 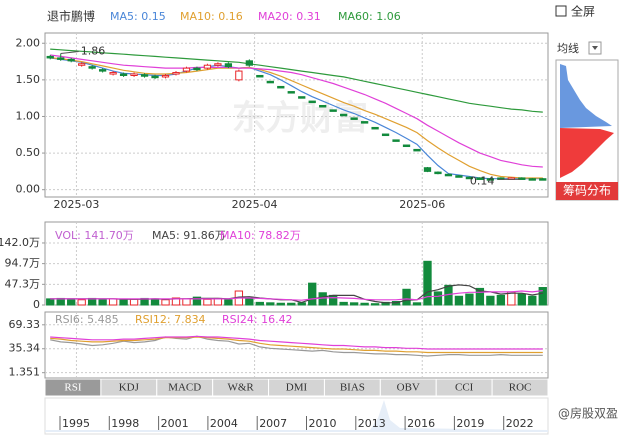 What do you see at coordinates (583, 11) in the screenshot?
I see `fullscreen-label: 全屏` at bounding box center [583, 11].